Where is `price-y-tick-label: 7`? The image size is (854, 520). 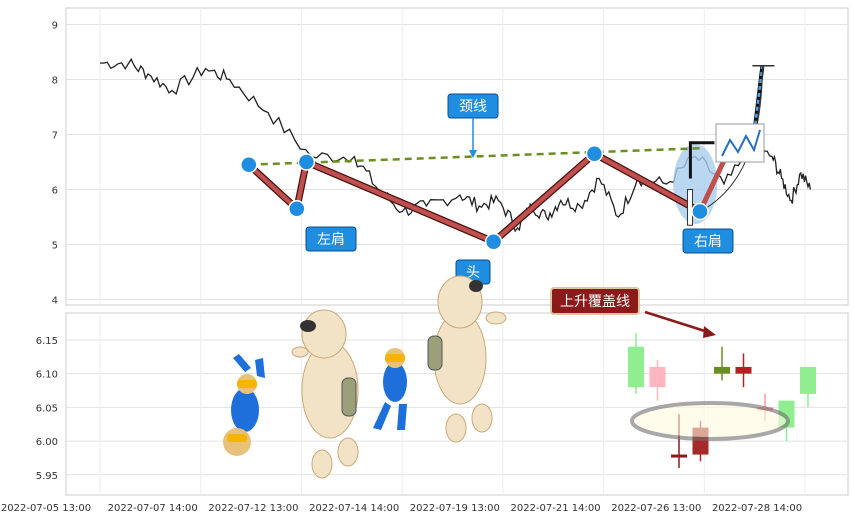 price-y-tick-label: 7 is located at coordinates (55, 136).